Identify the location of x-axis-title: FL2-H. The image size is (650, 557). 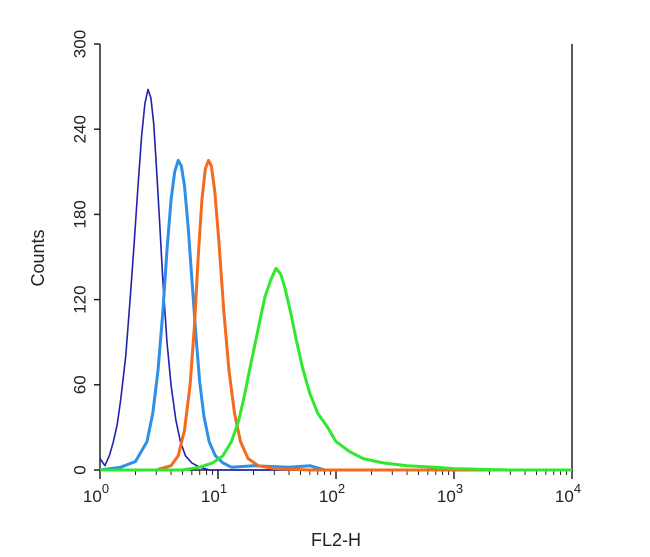
(336, 540).